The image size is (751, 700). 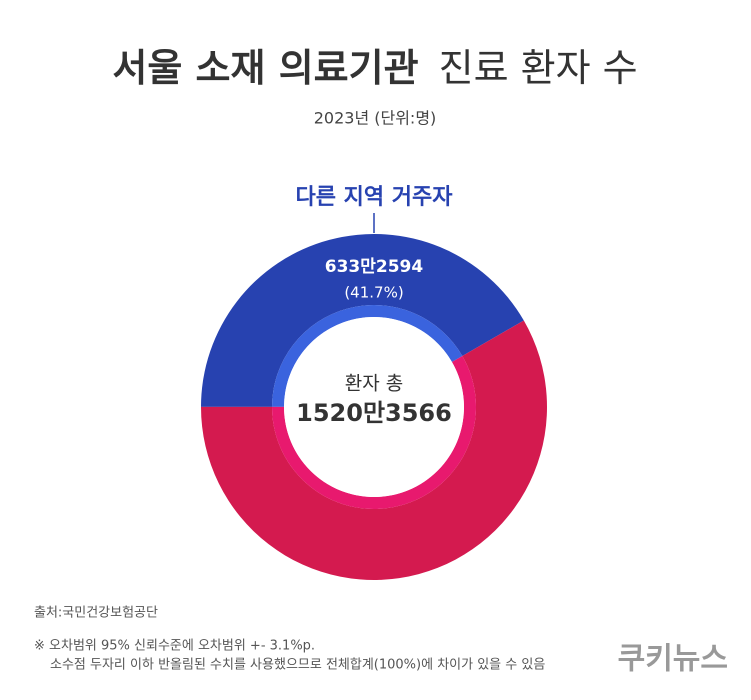 I want to click on donut-hole, so click(x=374, y=407).